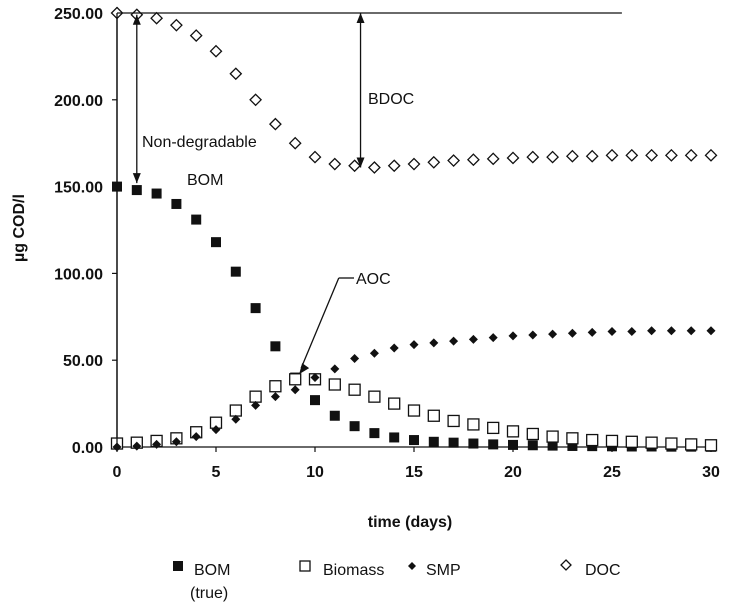  What do you see at coordinates (78, 188) in the screenshot?
I see `y-tick-label: 150.00` at bounding box center [78, 188].